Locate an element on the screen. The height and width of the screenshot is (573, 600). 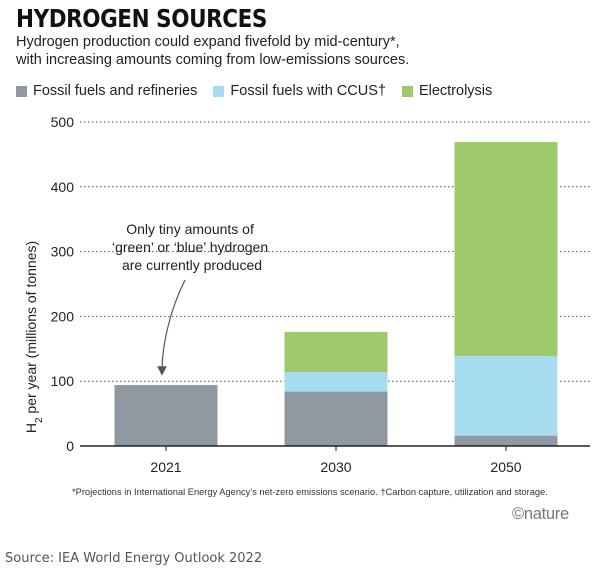
legend-item-ccus: Fossil fuels with CCUS† is located at coordinates (299, 91).